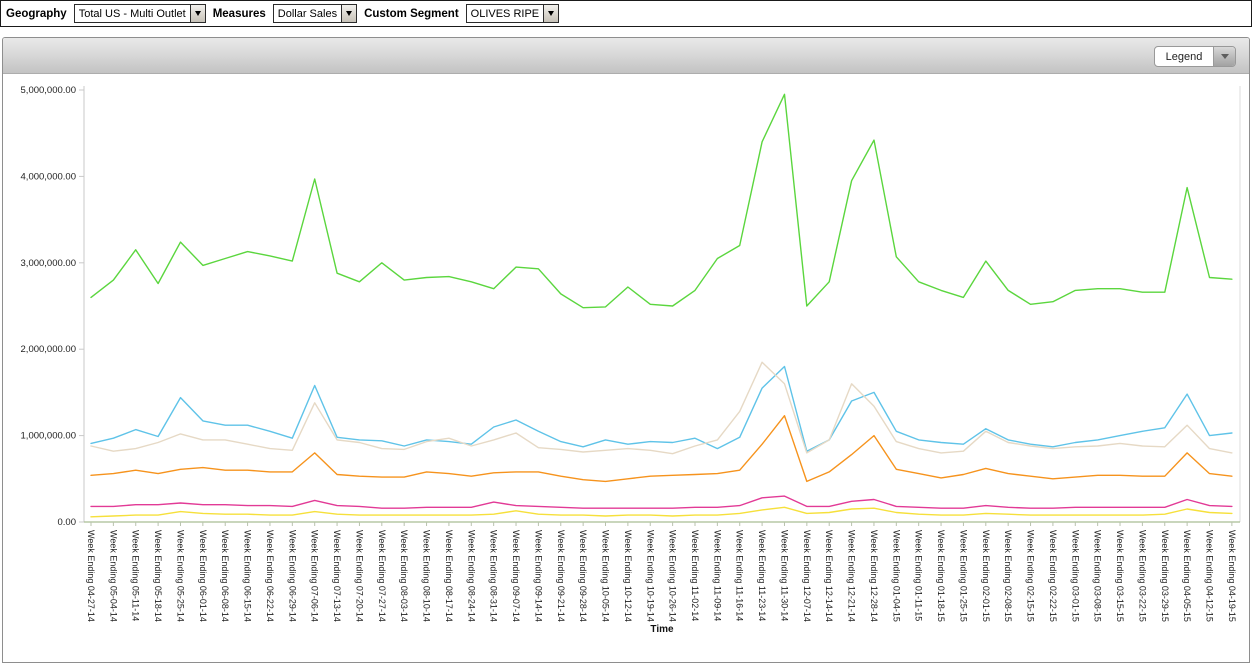  What do you see at coordinates (411, 13) in the screenshot?
I see `custom-segment-label: Custom Segment` at bounding box center [411, 13].